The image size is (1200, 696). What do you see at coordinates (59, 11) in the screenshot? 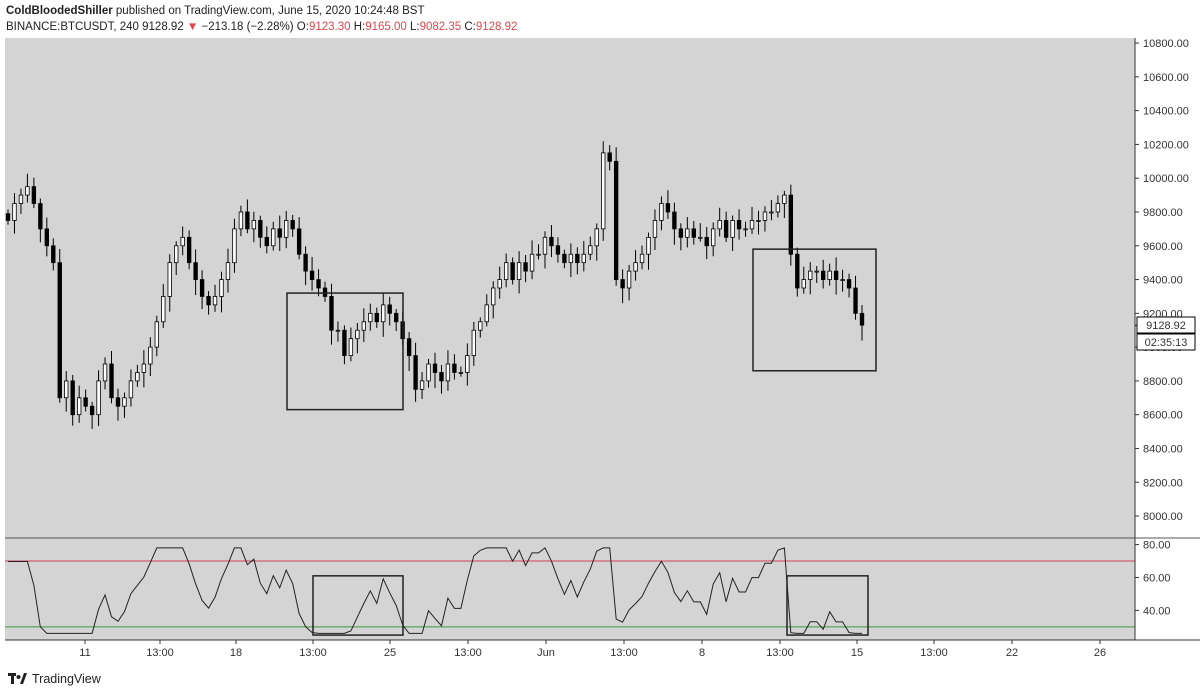
I see `author-name: ColdBloodedShiller` at bounding box center [59, 11].